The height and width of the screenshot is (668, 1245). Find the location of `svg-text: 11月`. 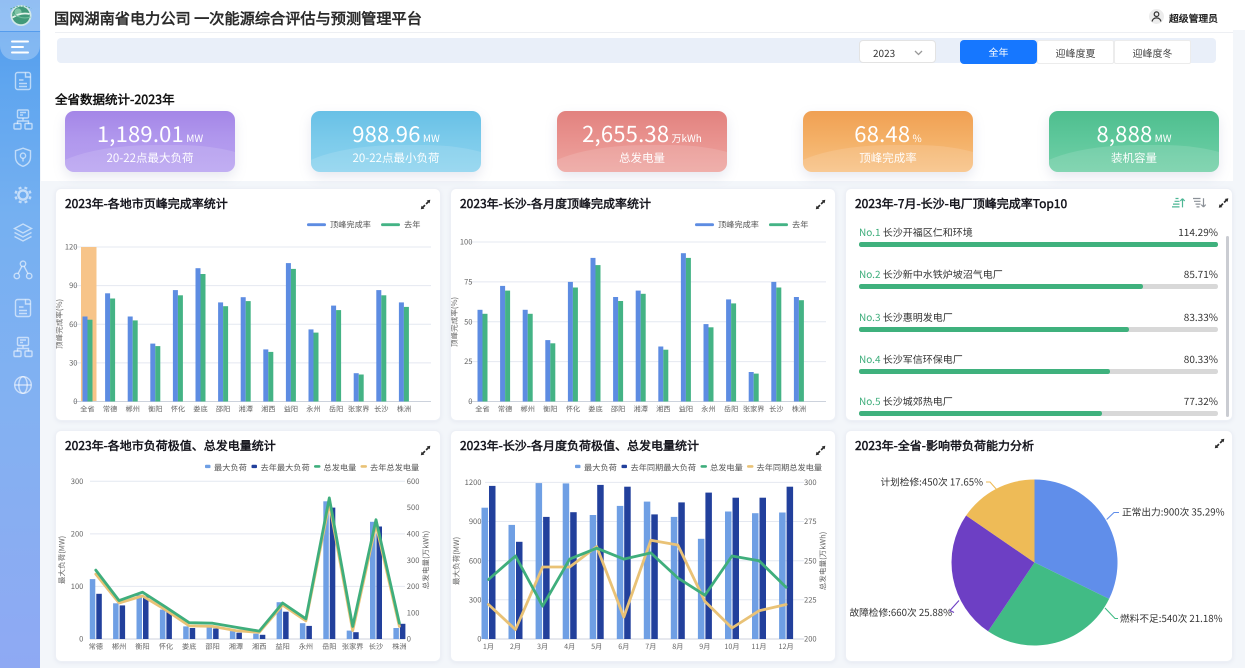

svg-text: 11月 is located at coordinates (758, 647).